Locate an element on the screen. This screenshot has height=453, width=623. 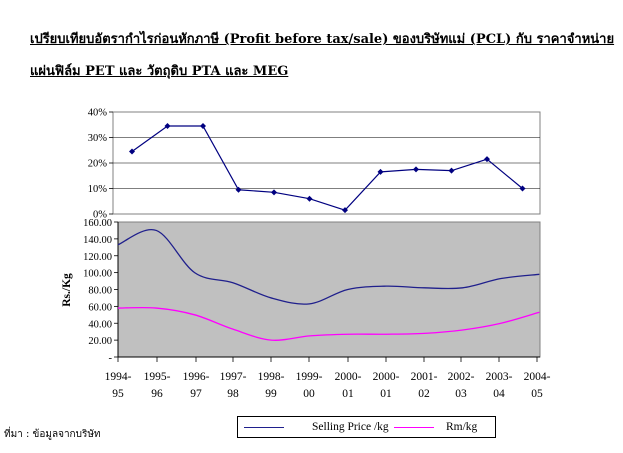
x-tick-label-top: 2004- is located at coordinates (537, 377).